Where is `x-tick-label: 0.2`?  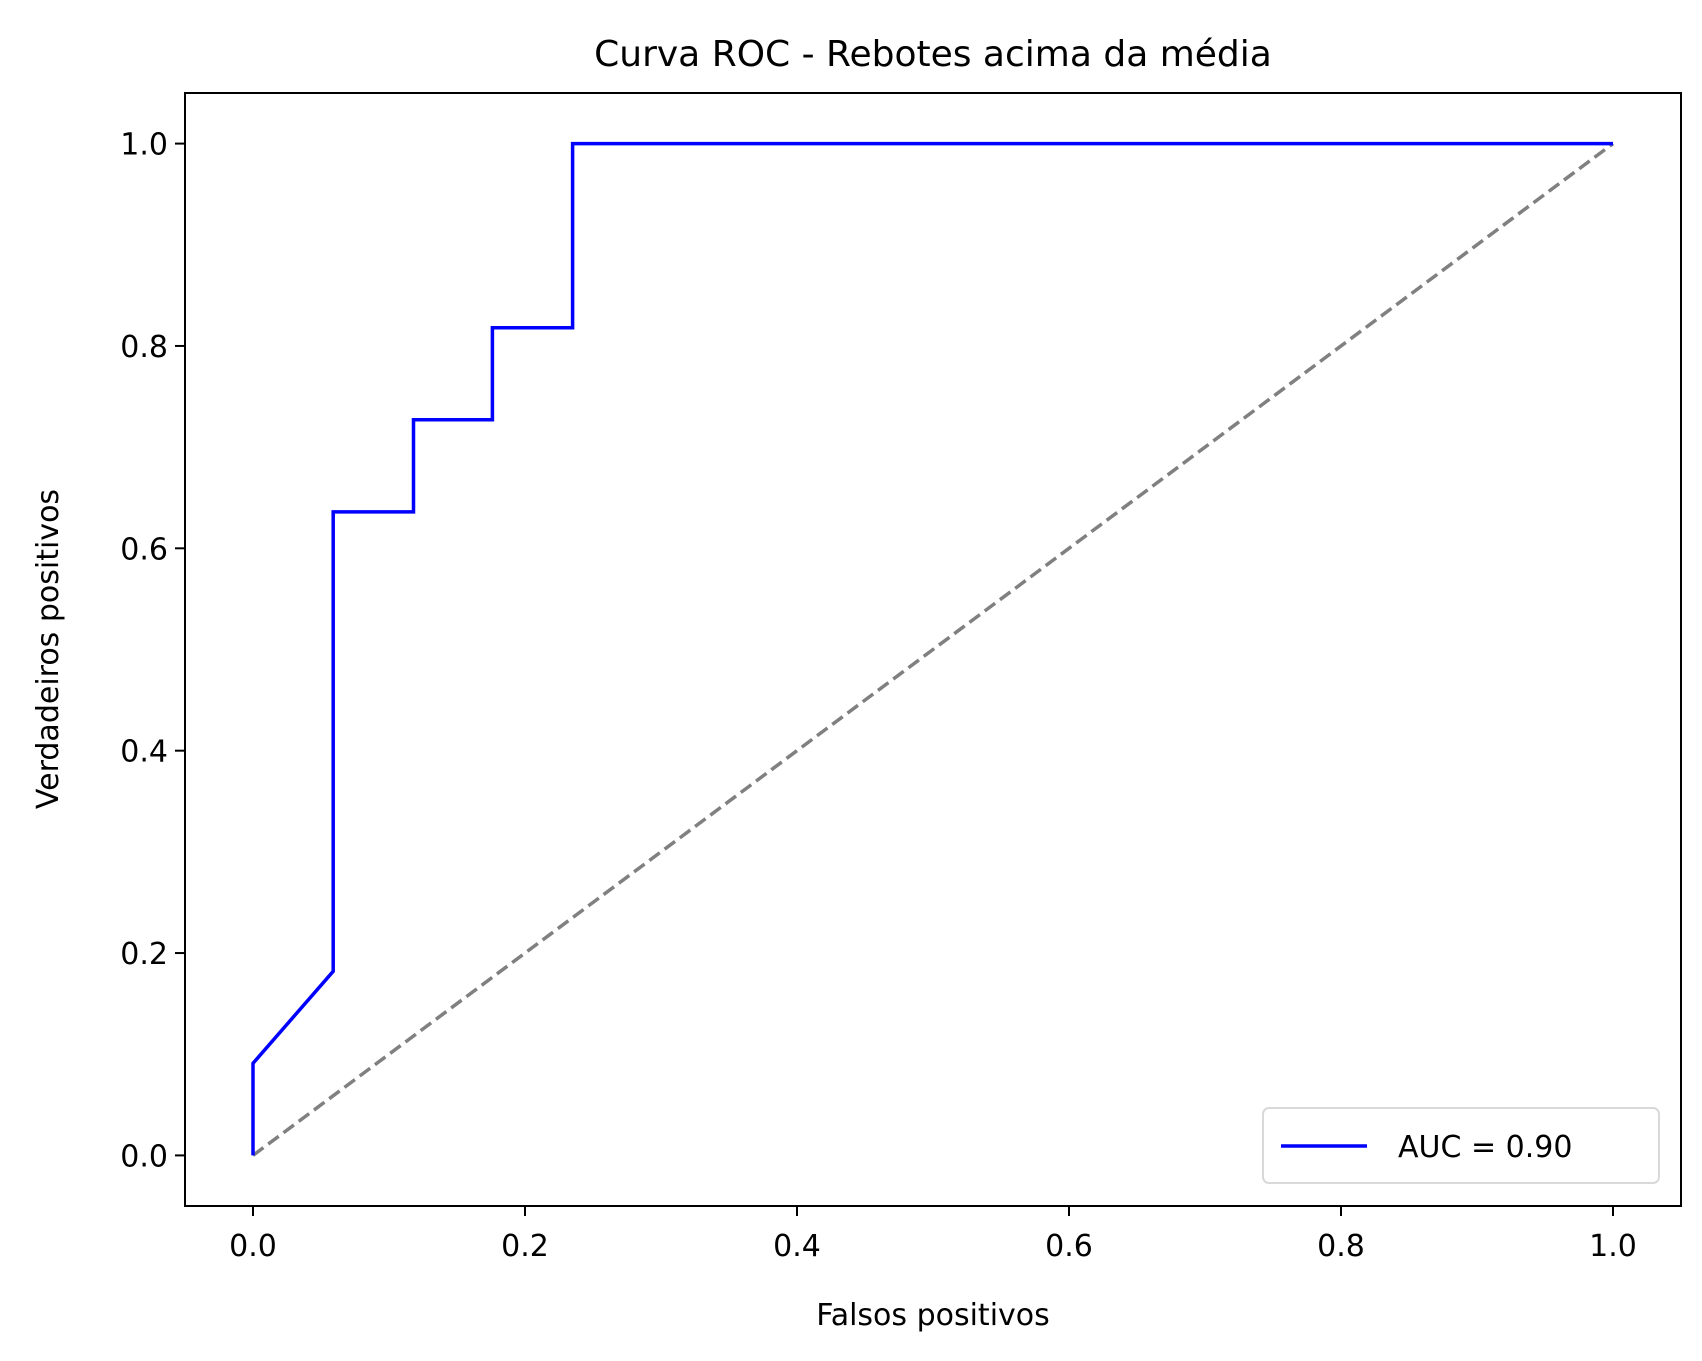
x-tick-label: 0.2 is located at coordinates (525, 1246).